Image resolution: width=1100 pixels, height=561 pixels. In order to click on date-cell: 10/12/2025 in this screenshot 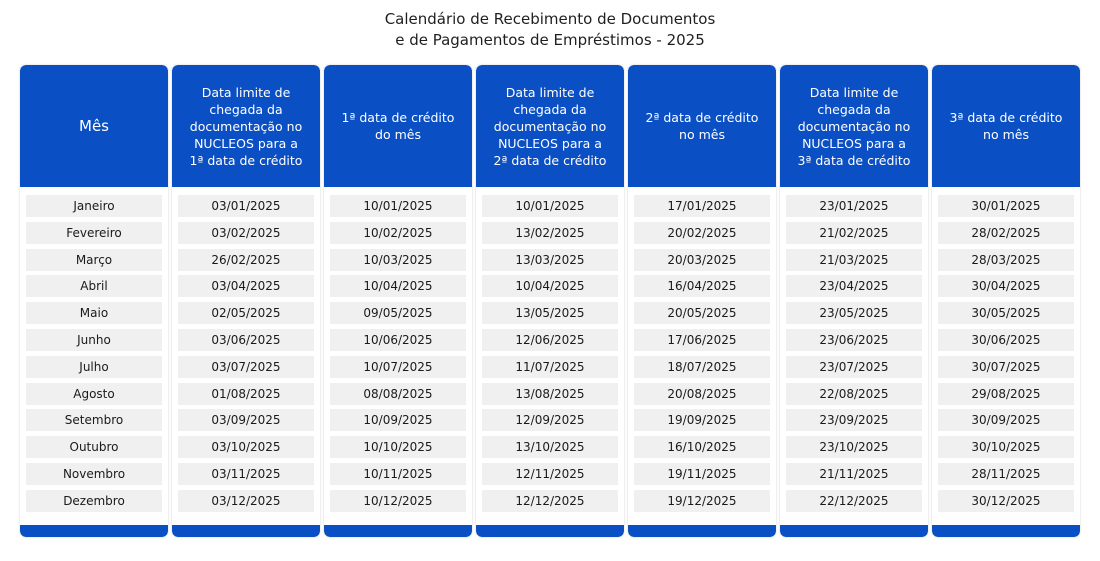, I will do `click(398, 500)`.